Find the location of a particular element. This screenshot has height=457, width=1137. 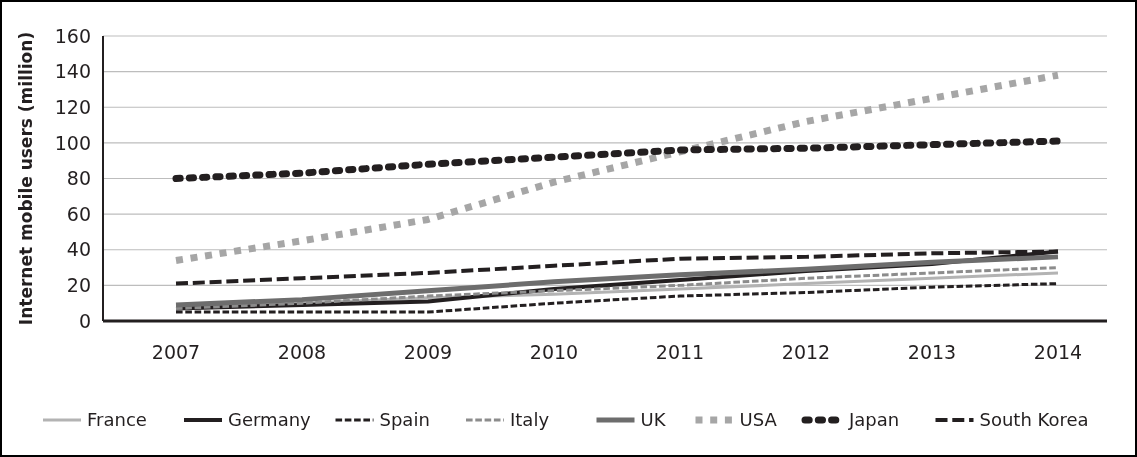

y-tick-label: 80 is located at coordinates (78, 178).